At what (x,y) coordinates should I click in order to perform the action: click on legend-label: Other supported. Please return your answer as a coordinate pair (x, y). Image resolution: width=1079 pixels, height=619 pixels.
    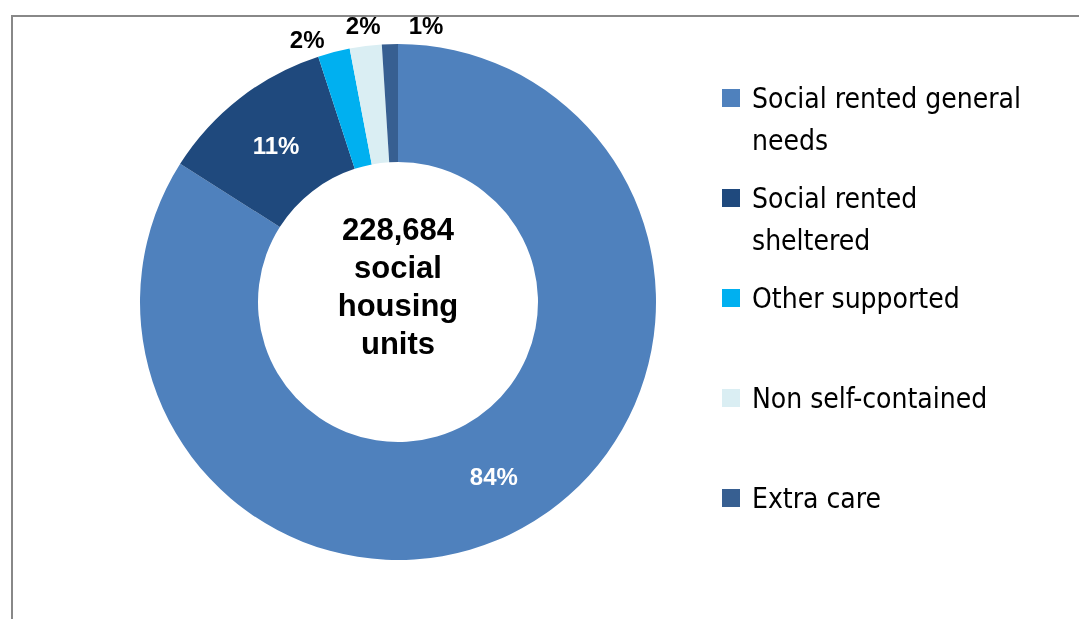
    Looking at the image, I should click on (856, 298).